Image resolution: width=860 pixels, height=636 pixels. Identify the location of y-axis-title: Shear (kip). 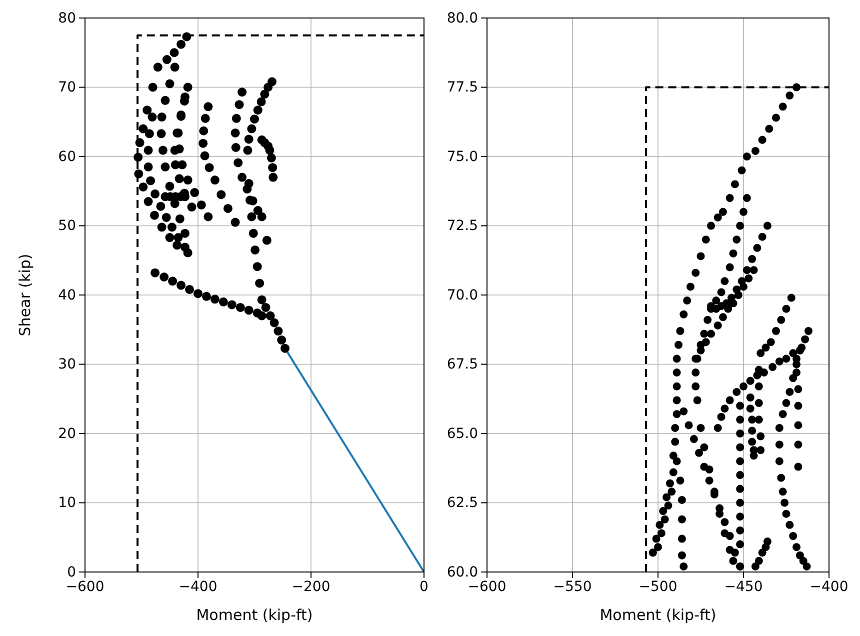
(25, 295).